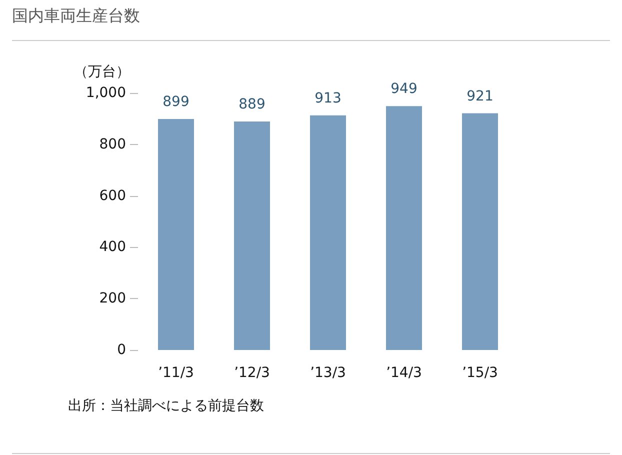 The image size is (622, 455). Describe the element at coordinates (176, 373) in the screenshot. I see `x-tick-label: ’11/3` at that location.